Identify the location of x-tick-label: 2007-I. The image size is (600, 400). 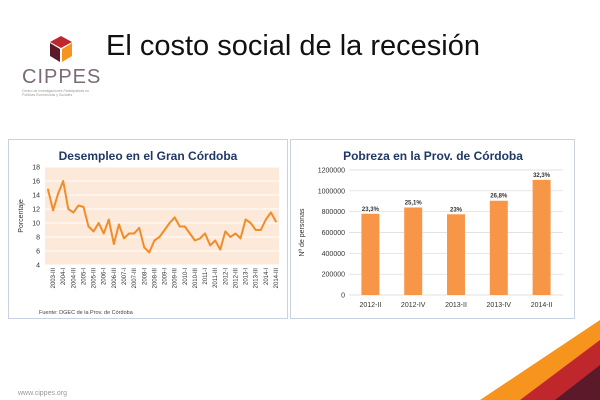
(125, 276).